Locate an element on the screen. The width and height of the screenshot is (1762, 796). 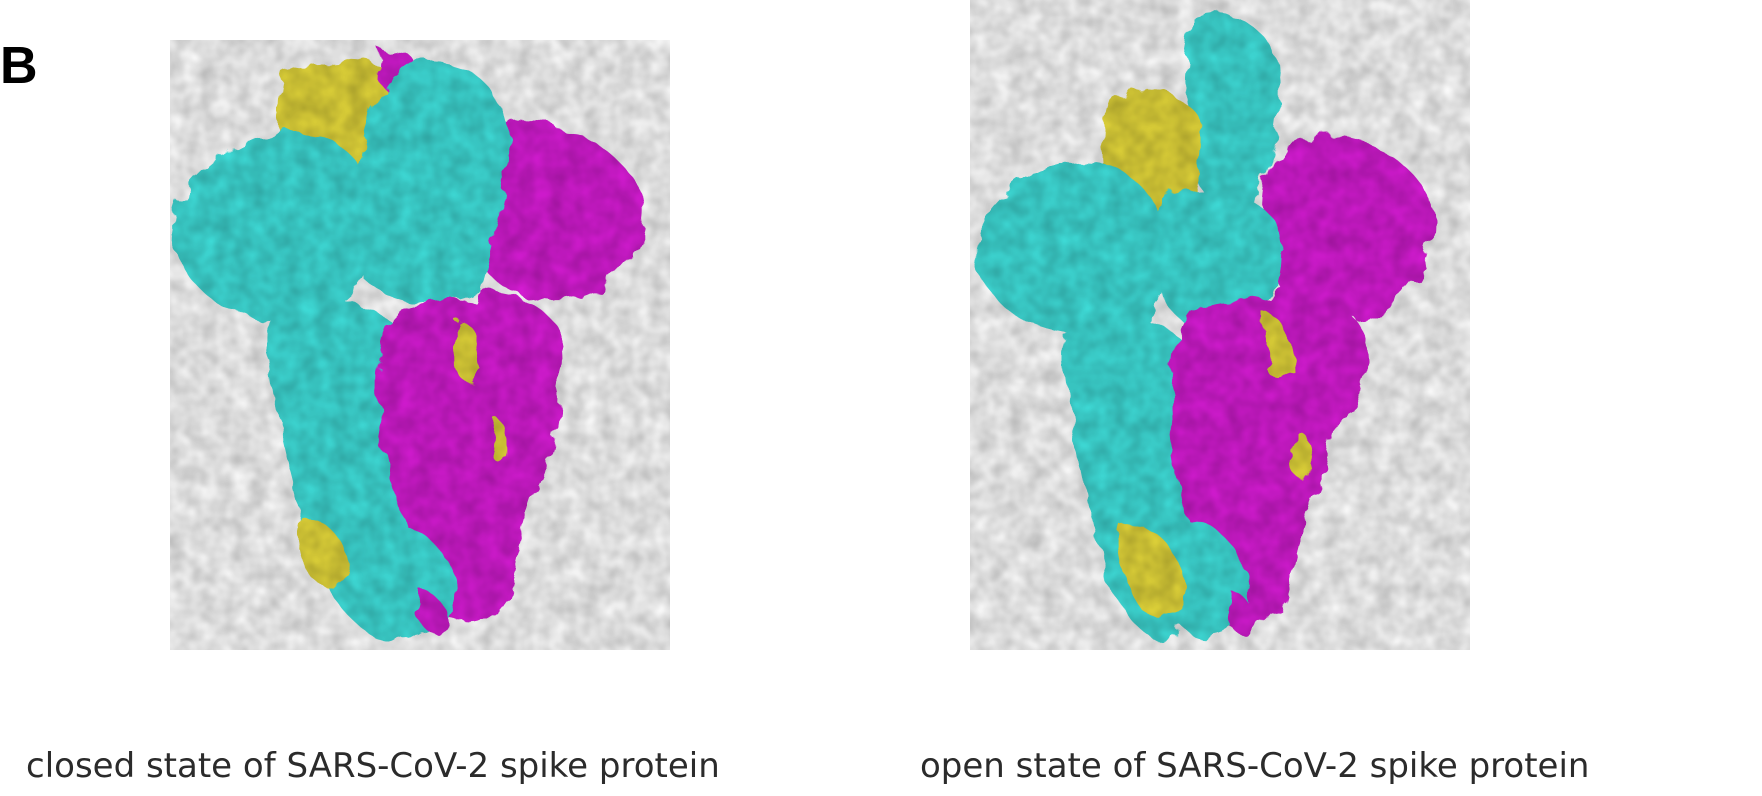
open-state-caption: open state of SARS-CoV-2 spike protein is located at coordinates (1255, 766).